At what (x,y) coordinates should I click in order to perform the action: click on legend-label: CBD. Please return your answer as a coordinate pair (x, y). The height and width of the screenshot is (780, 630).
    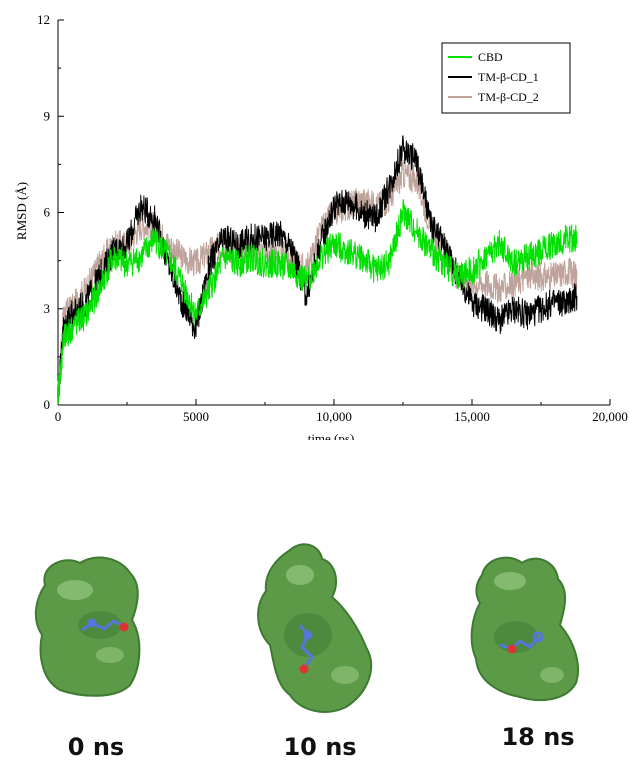
    Looking at the image, I should click on (490, 57).